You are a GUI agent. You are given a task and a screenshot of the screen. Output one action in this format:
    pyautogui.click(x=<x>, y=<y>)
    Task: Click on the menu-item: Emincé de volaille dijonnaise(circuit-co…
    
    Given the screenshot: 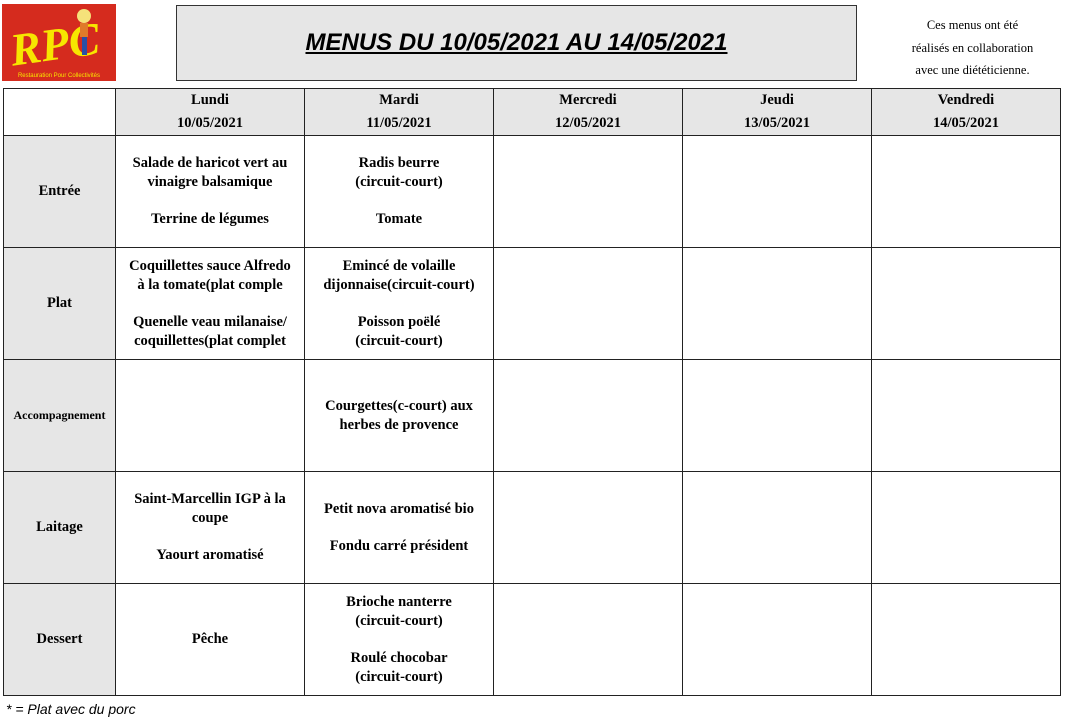 What is the action you would take?
    pyautogui.click(x=399, y=275)
    